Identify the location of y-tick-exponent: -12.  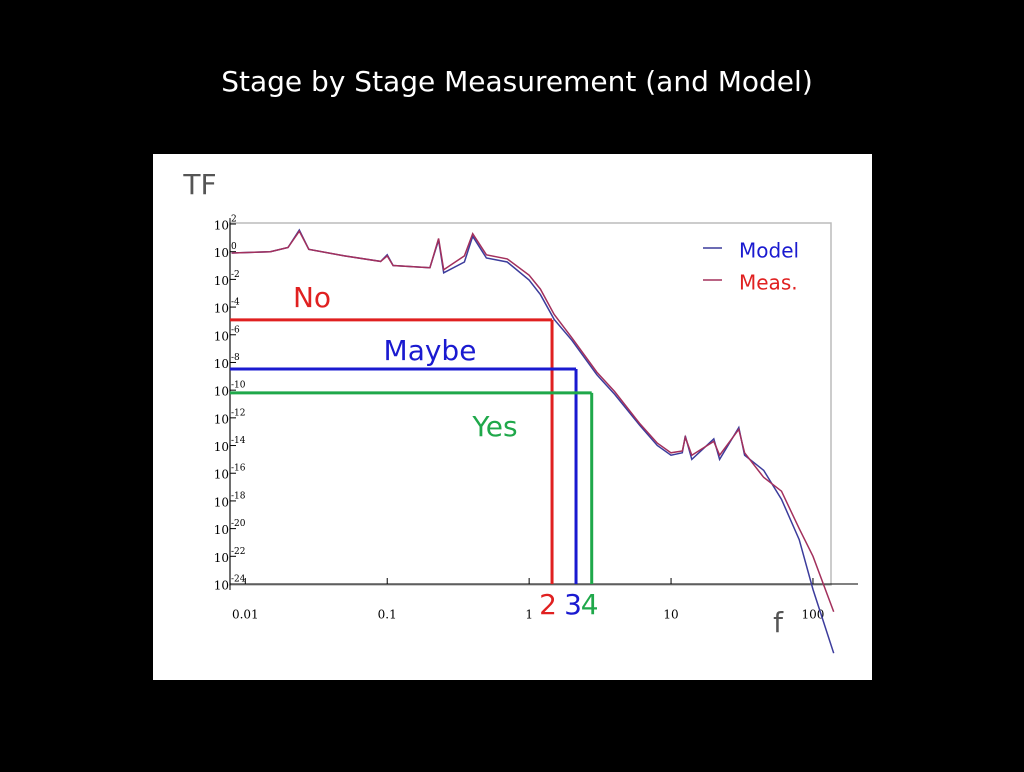
(238, 413).